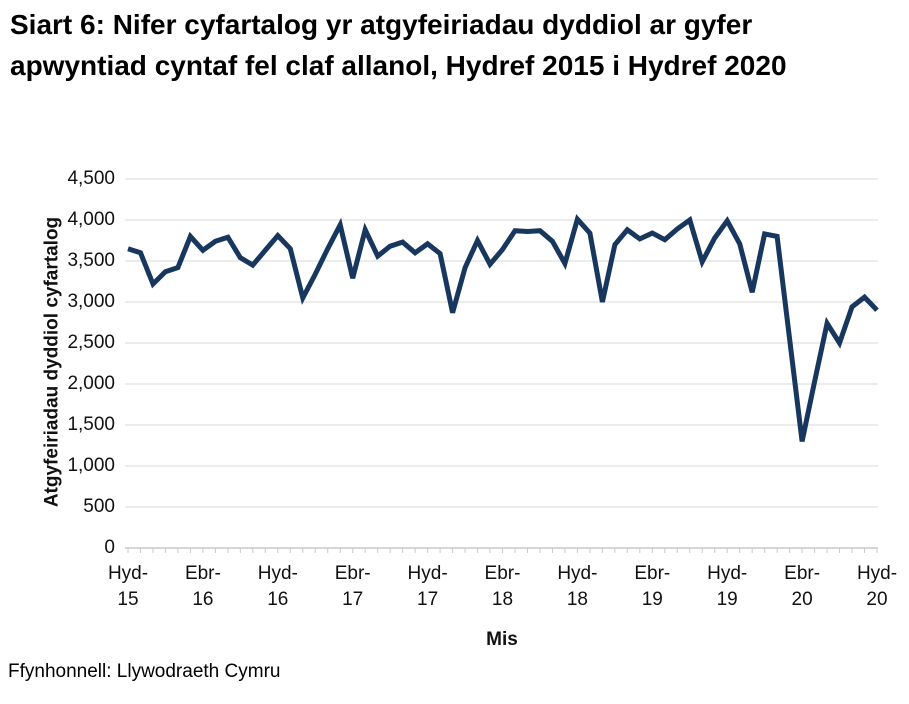 The image size is (909, 704). I want to click on x-tick-label: Ebr- 20, so click(802, 587).